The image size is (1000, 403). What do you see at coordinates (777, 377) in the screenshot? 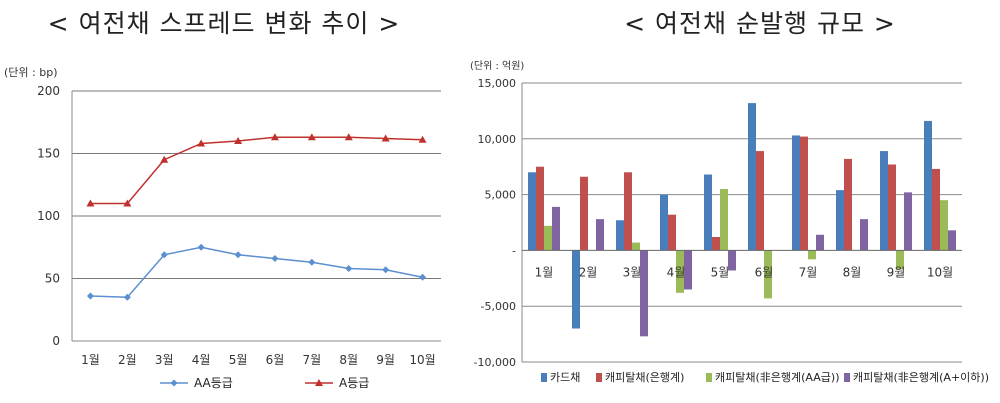
I see `legend-label: 캐피탈채(非은행계(AA급))` at bounding box center [777, 377].